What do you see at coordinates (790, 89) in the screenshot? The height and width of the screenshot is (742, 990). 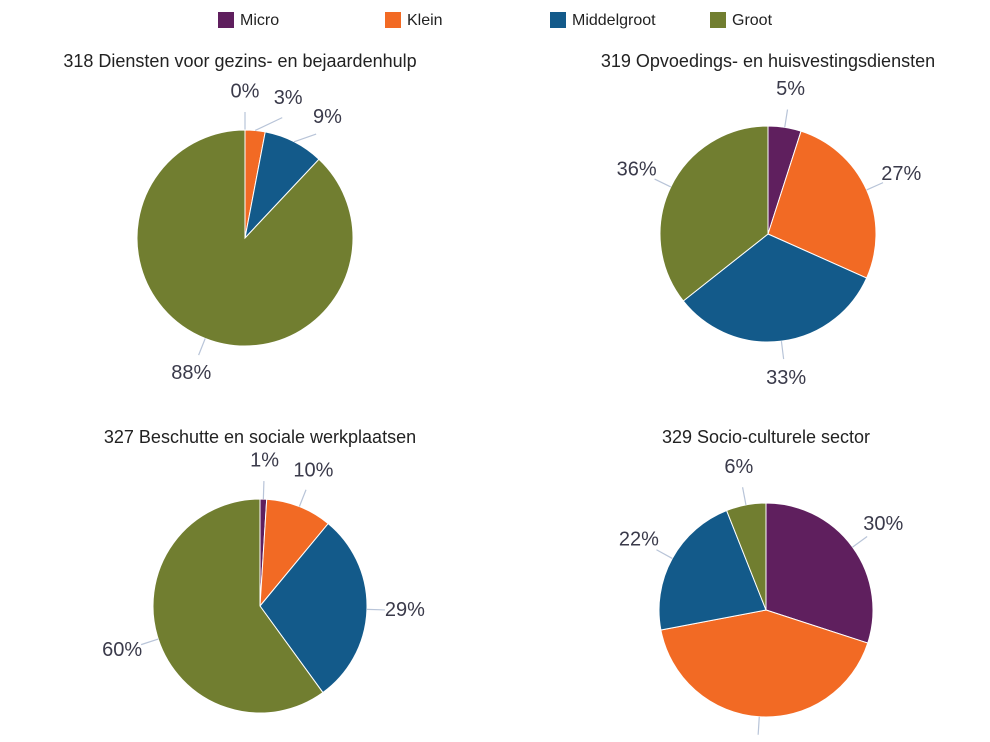 I see `data-label: 5%` at bounding box center [790, 89].